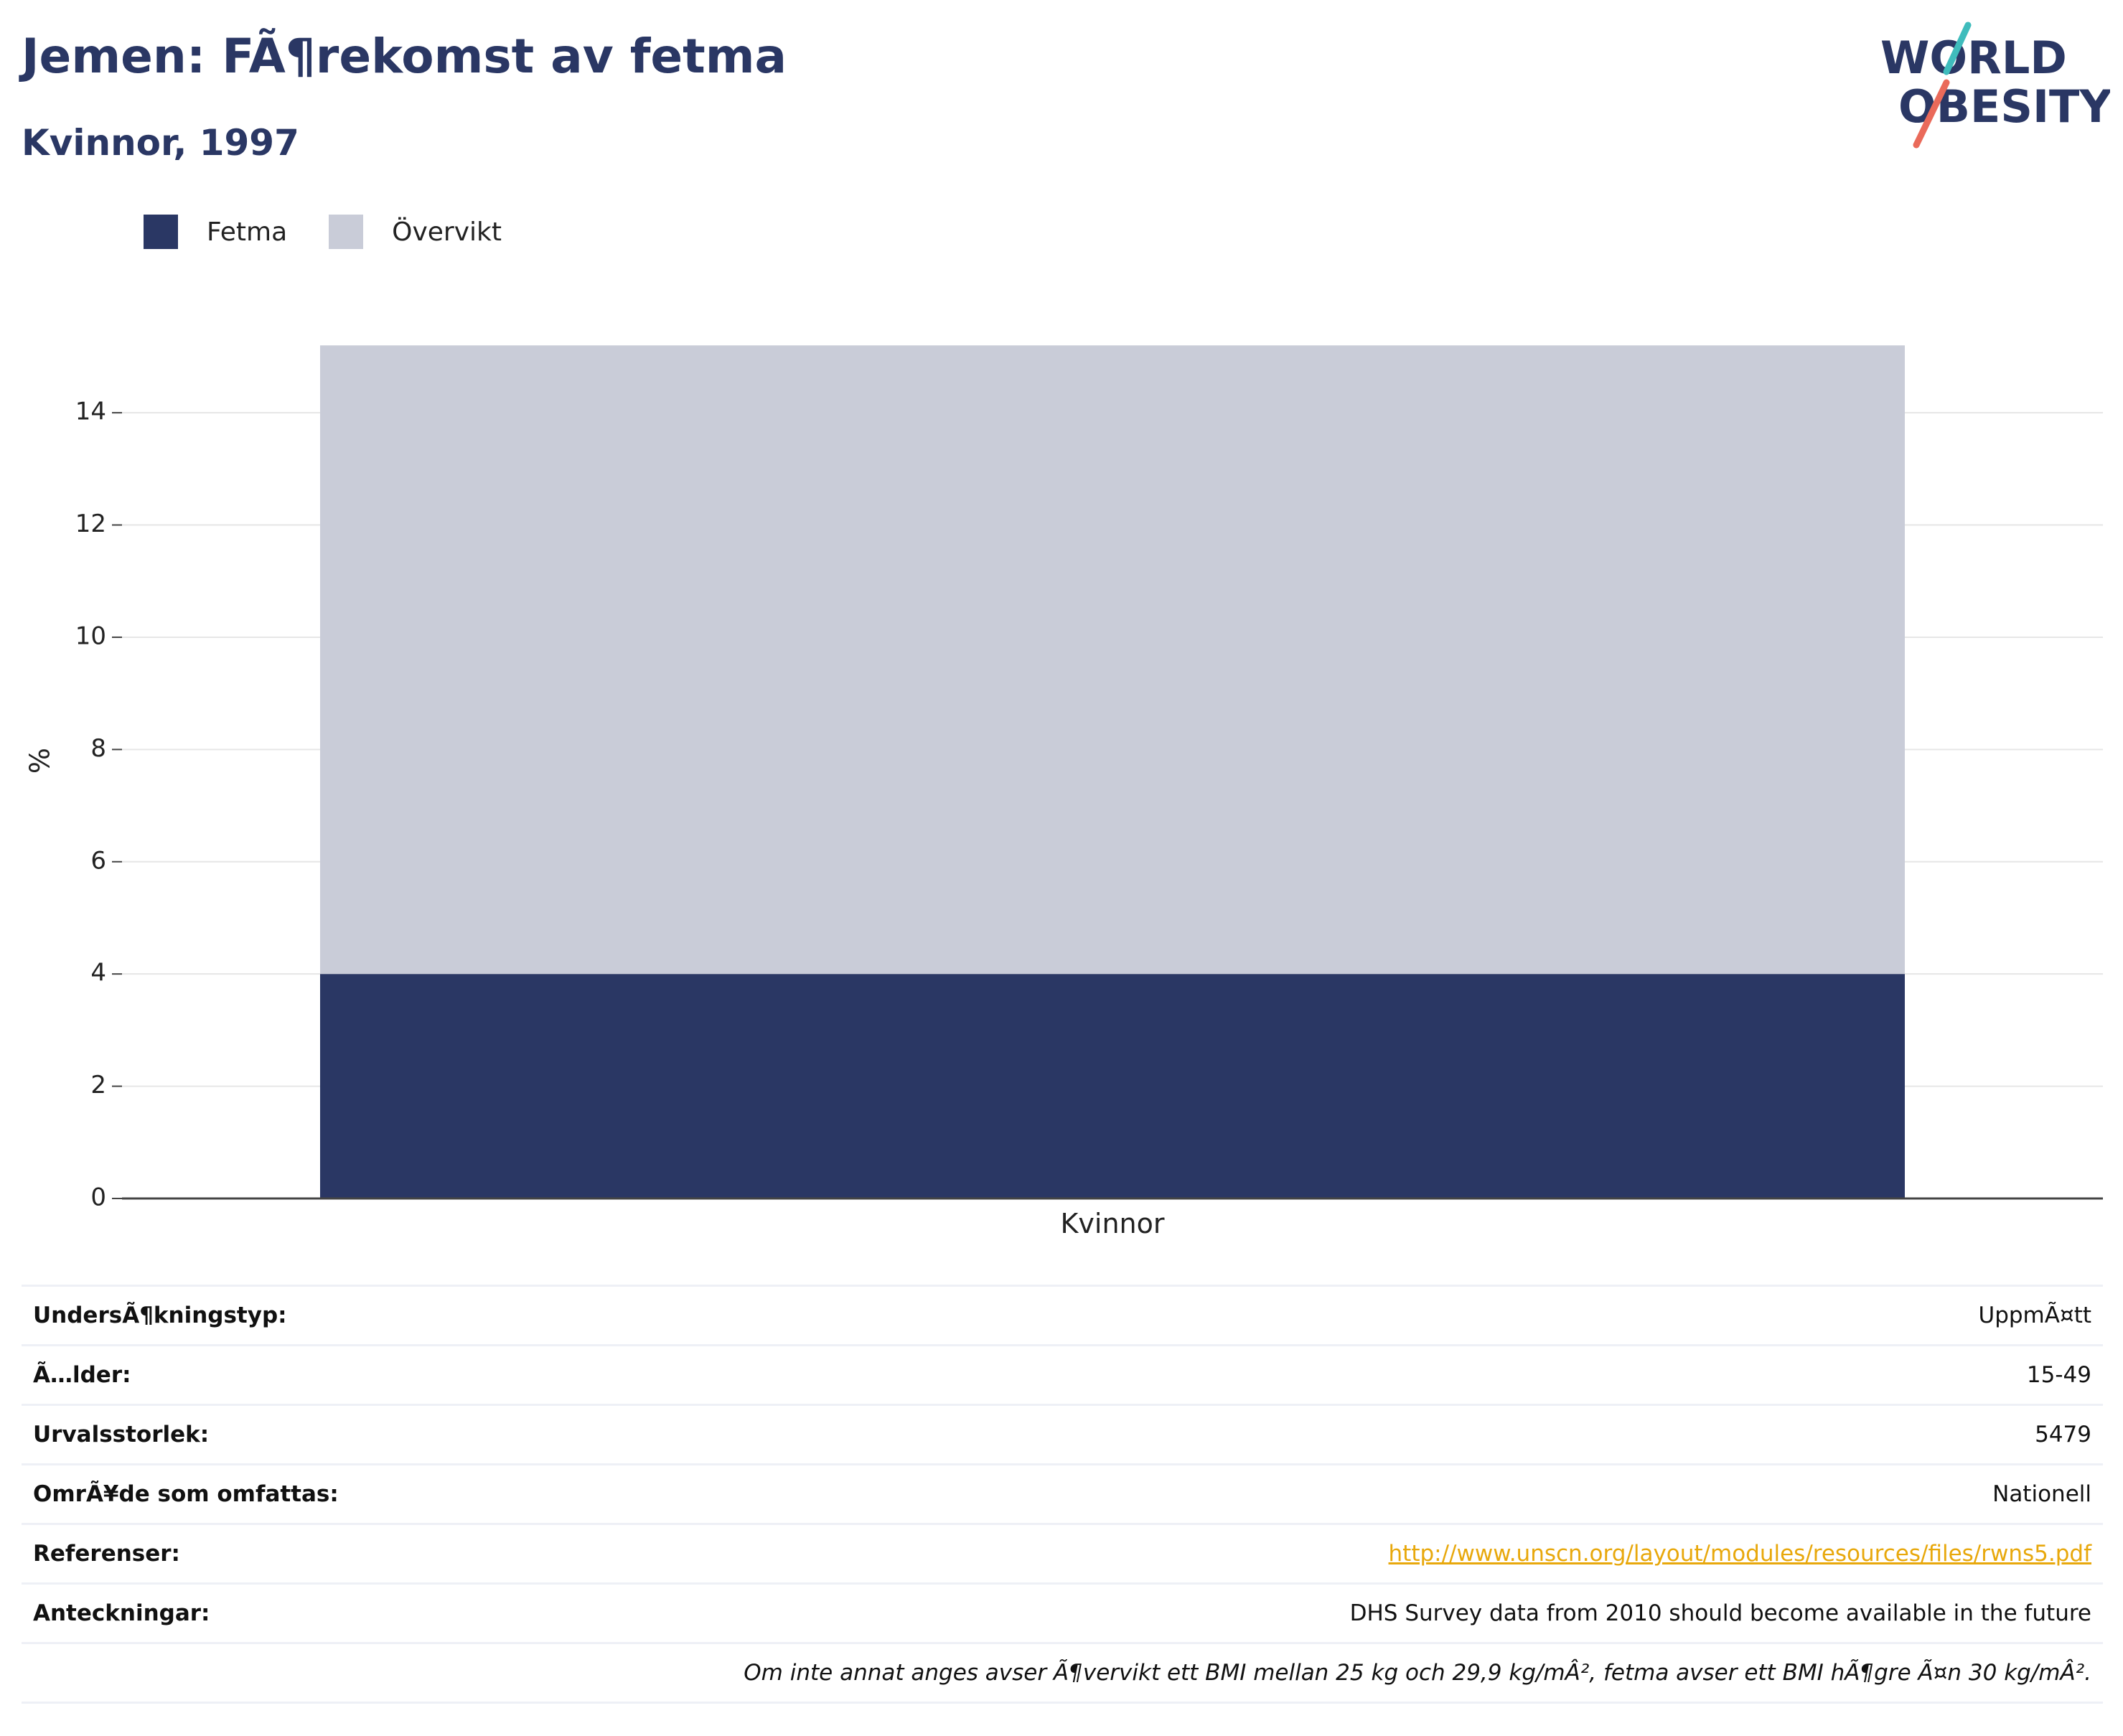 This screenshot has width=2123, height=1736. What do you see at coordinates (334, 1612) in the screenshot?
I see `info-key: Anteckningar:` at bounding box center [334, 1612].